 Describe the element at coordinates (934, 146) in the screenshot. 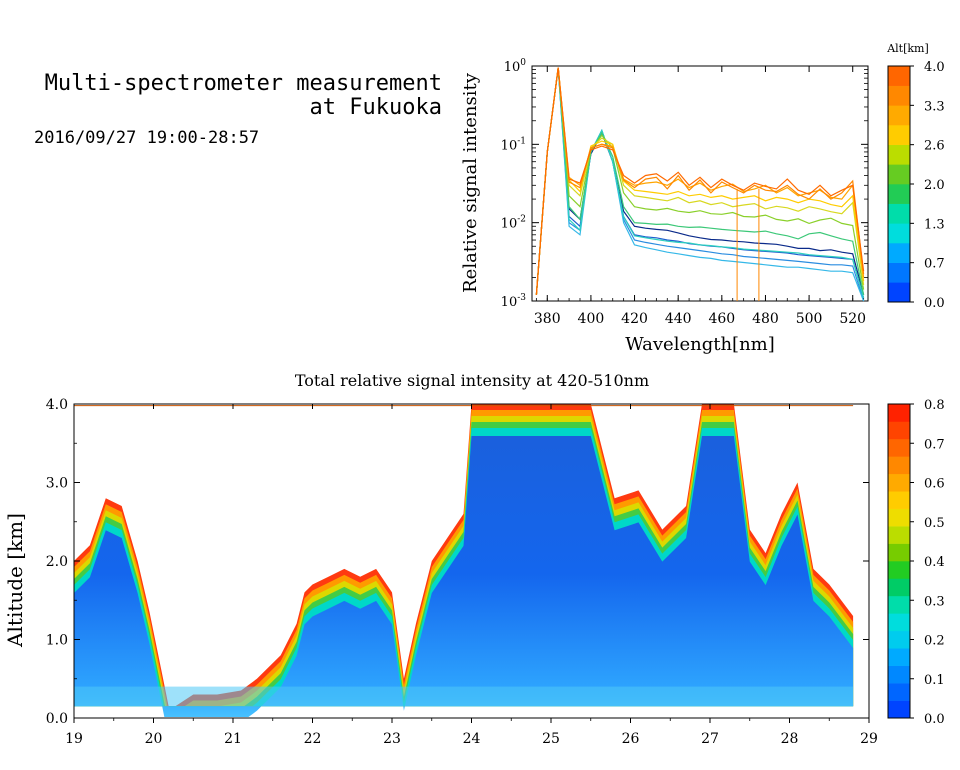

I see `altitude-colorbar-tick-label: 2.6` at that location.